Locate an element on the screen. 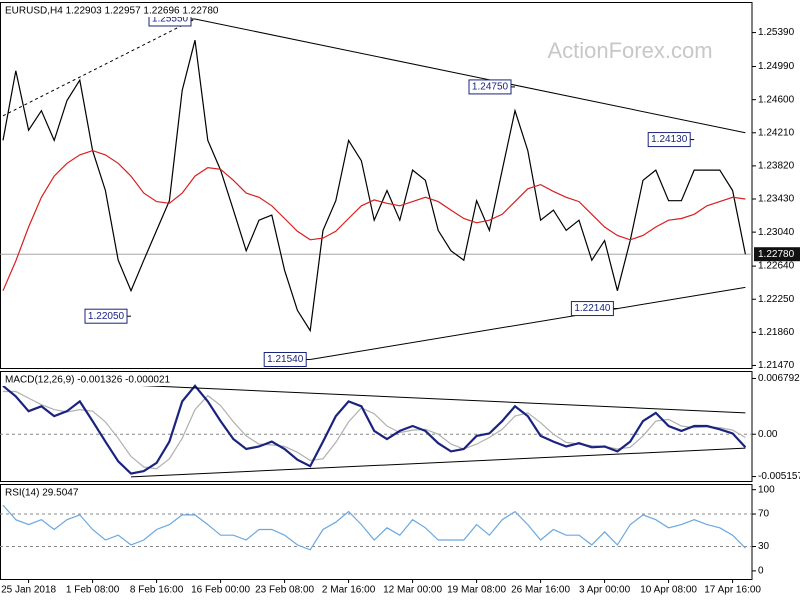 The image size is (800, 600). x-tick-label: 23 Feb 08:00 is located at coordinates (284, 590).